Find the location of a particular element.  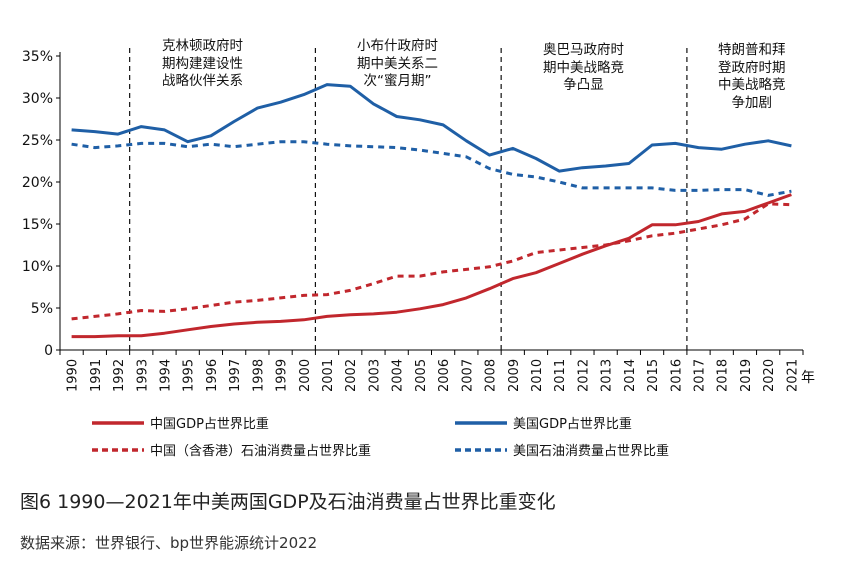

legend-china-oil: 中国（含香港）石油消费量占世界比重 is located at coordinates (231, 449).